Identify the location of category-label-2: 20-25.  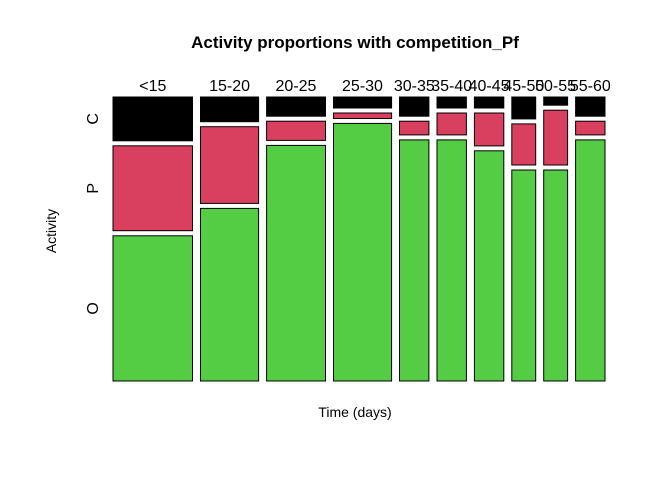
(296, 86).